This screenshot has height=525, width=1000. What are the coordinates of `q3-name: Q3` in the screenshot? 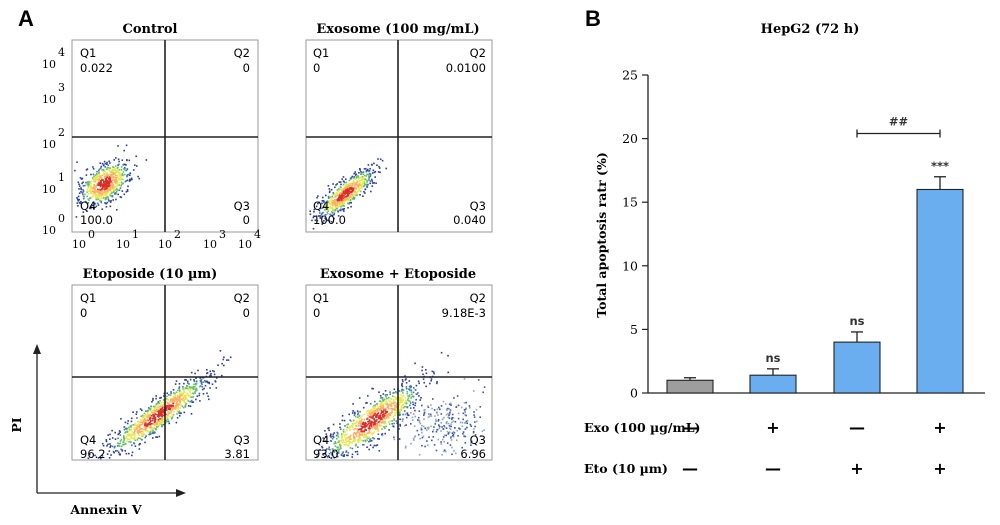 It's located at (478, 440).